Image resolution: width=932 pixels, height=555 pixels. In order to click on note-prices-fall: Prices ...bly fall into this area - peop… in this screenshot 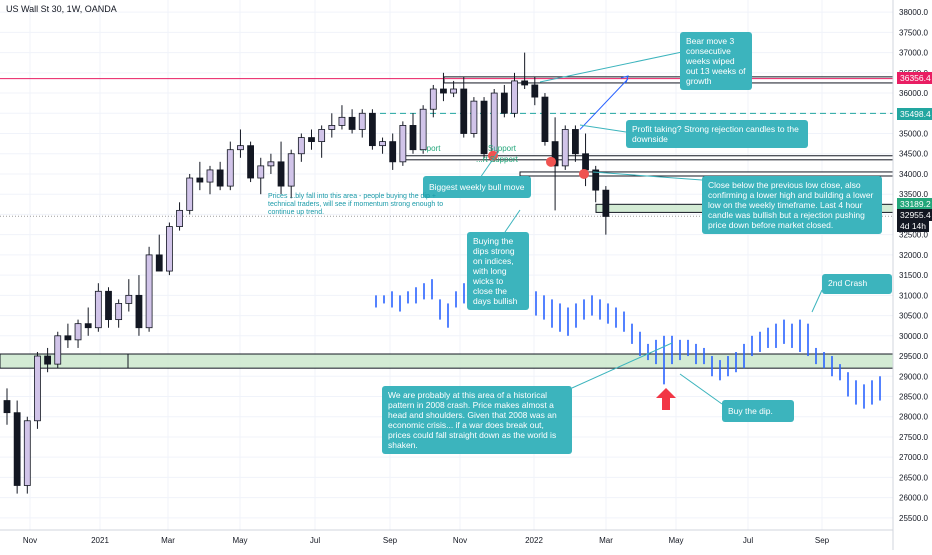, I will do `click(356, 204)`.